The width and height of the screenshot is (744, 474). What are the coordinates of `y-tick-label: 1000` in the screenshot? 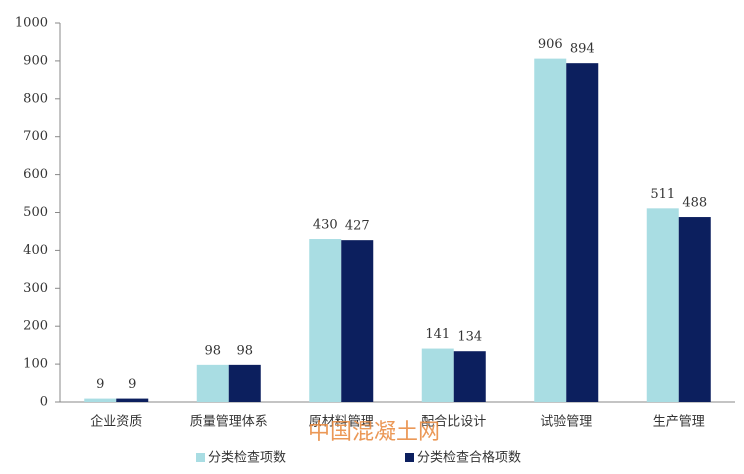 It's located at (31, 23).